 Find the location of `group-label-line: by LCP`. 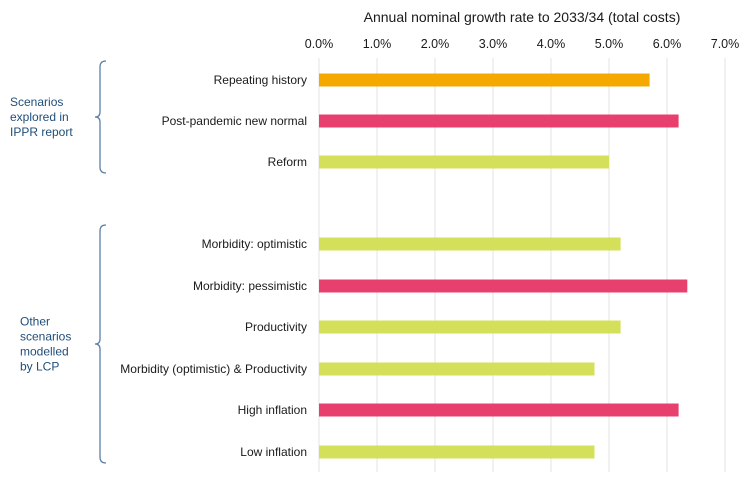

group-label-line: by LCP is located at coordinates (39, 367).